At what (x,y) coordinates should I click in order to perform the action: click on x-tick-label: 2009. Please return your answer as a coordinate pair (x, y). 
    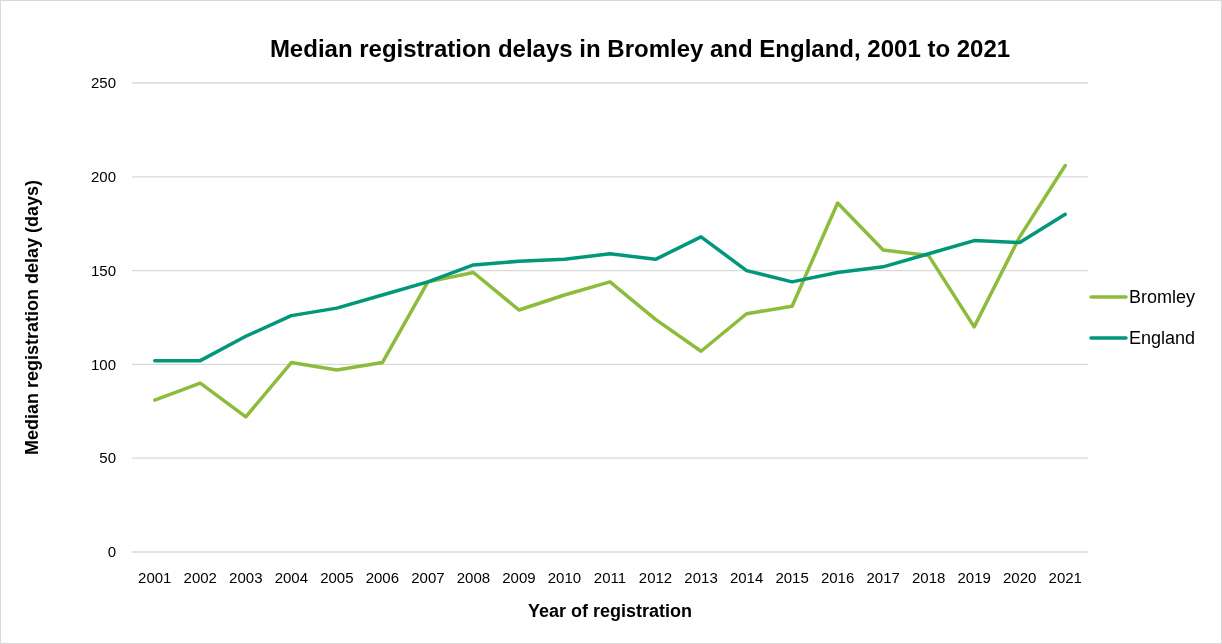
    Looking at the image, I should click on (519, 577).